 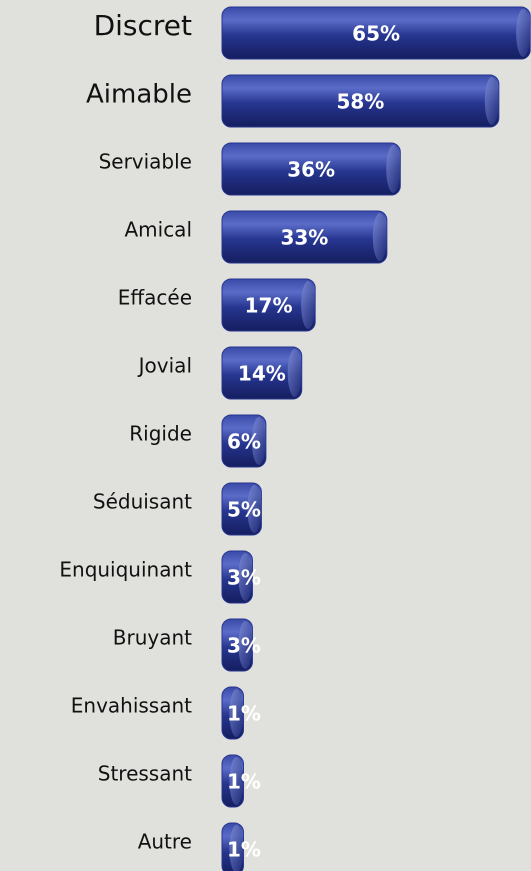 What do you see at coordinates (165, 842) in the screenshot?
I see `category-label: Autre` at bounding box center [165, 842].